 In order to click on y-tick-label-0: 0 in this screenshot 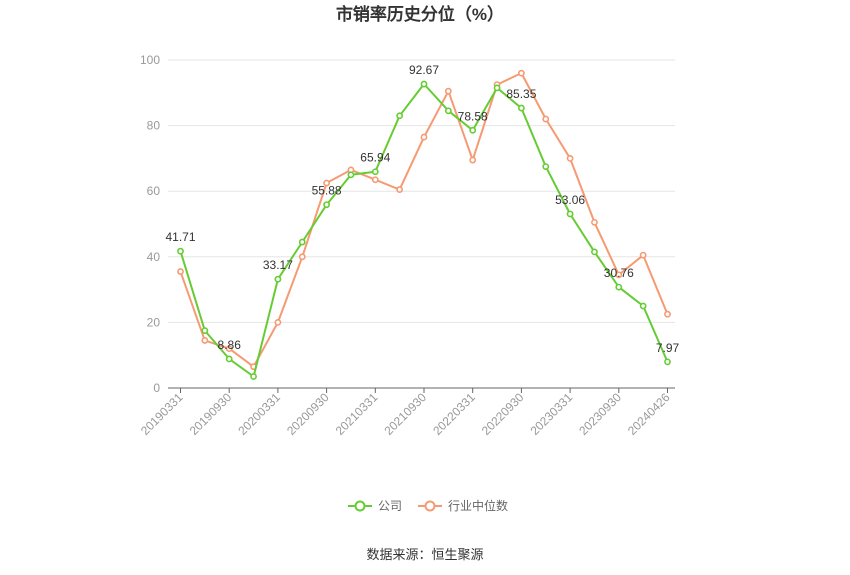, I will do `click(156, 388)`.